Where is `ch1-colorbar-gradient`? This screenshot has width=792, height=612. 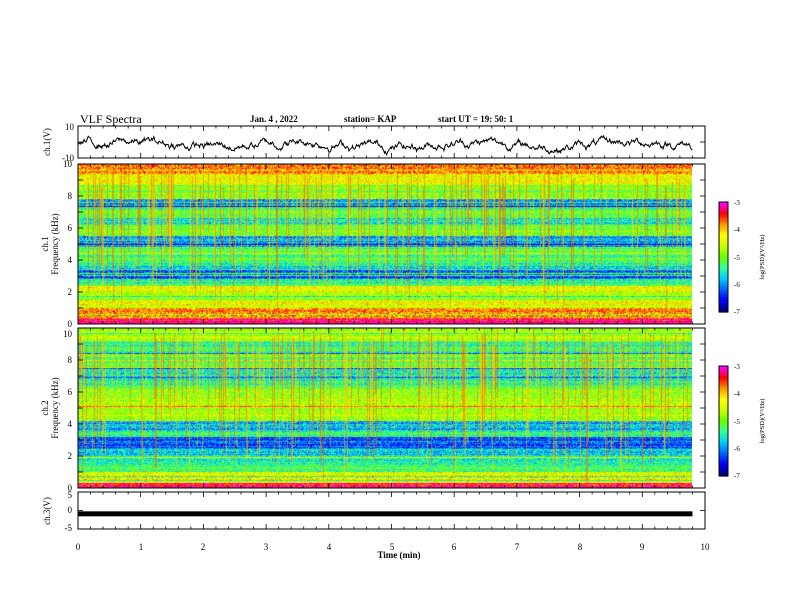
ch1-colorbar-gradient is located at coordinates (723, 257).